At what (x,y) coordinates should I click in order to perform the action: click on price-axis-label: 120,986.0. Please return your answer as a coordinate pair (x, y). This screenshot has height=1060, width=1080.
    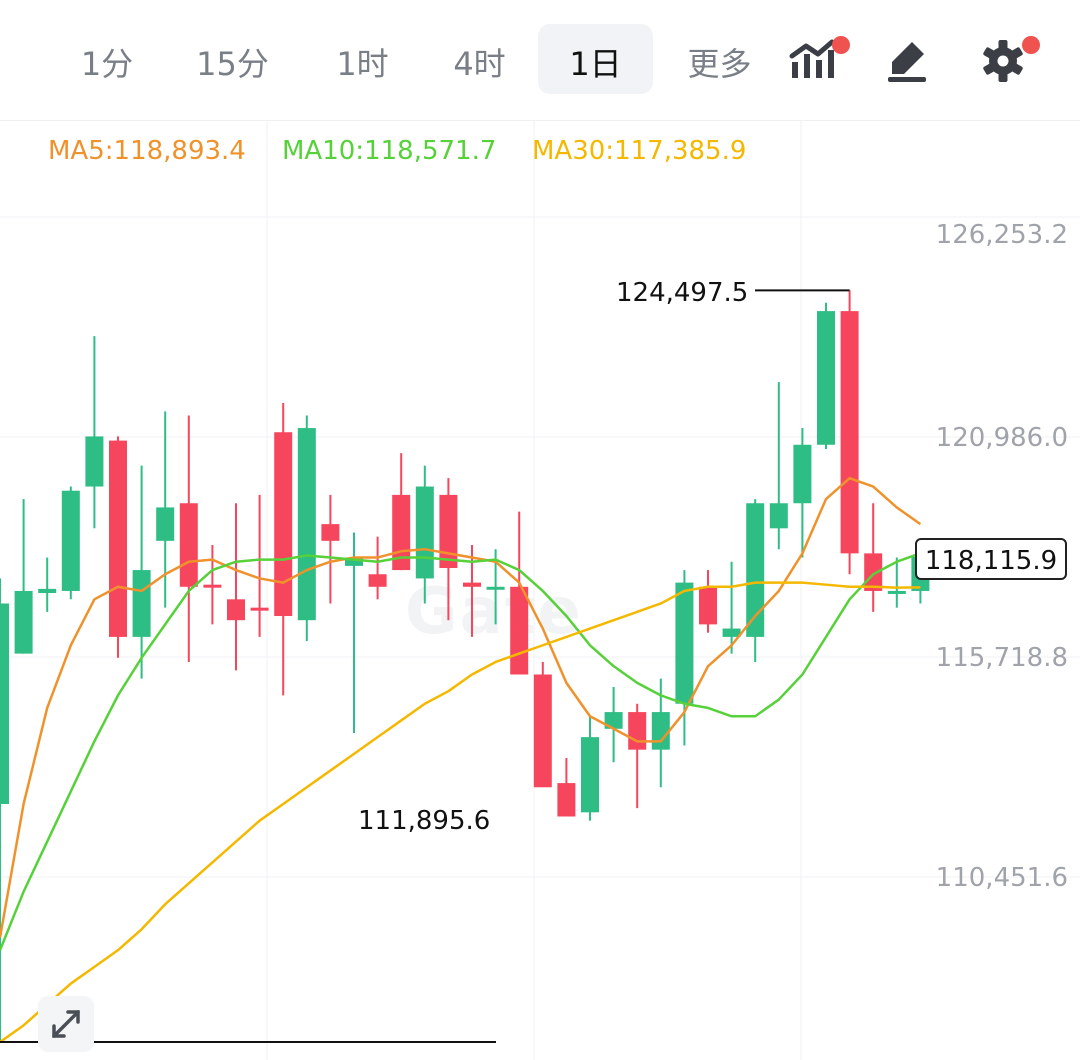
    Looking at the image, I should click on (1001, 438).